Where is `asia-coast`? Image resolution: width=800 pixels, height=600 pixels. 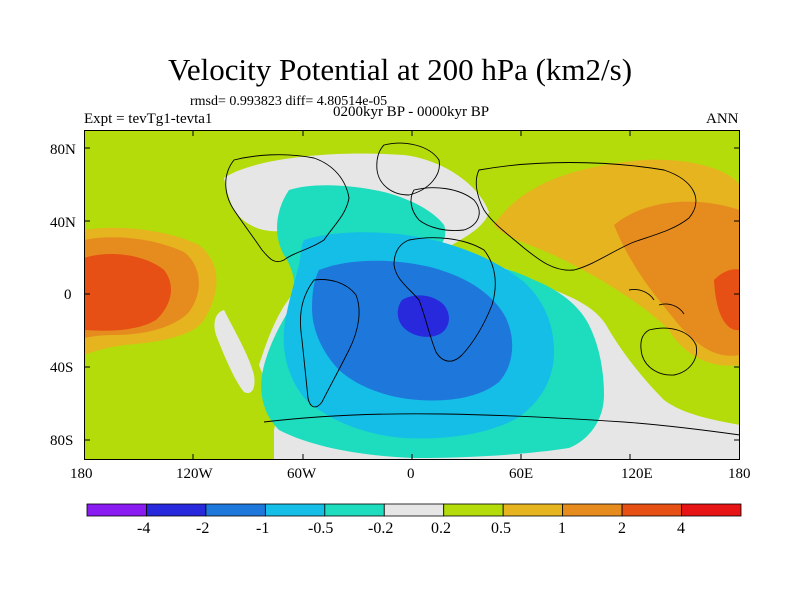
asia-coast is located at coordinates (586, 216).